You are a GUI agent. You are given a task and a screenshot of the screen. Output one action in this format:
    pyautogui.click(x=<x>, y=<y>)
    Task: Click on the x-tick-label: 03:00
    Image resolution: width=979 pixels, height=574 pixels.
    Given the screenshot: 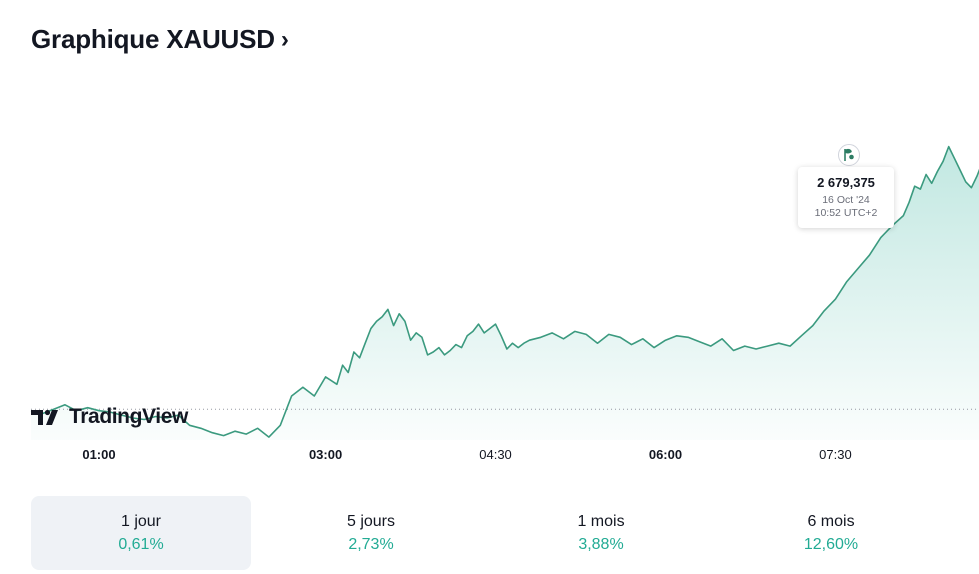 What is the action you would take?
    pyautogui.click(x=325, y=454)
    